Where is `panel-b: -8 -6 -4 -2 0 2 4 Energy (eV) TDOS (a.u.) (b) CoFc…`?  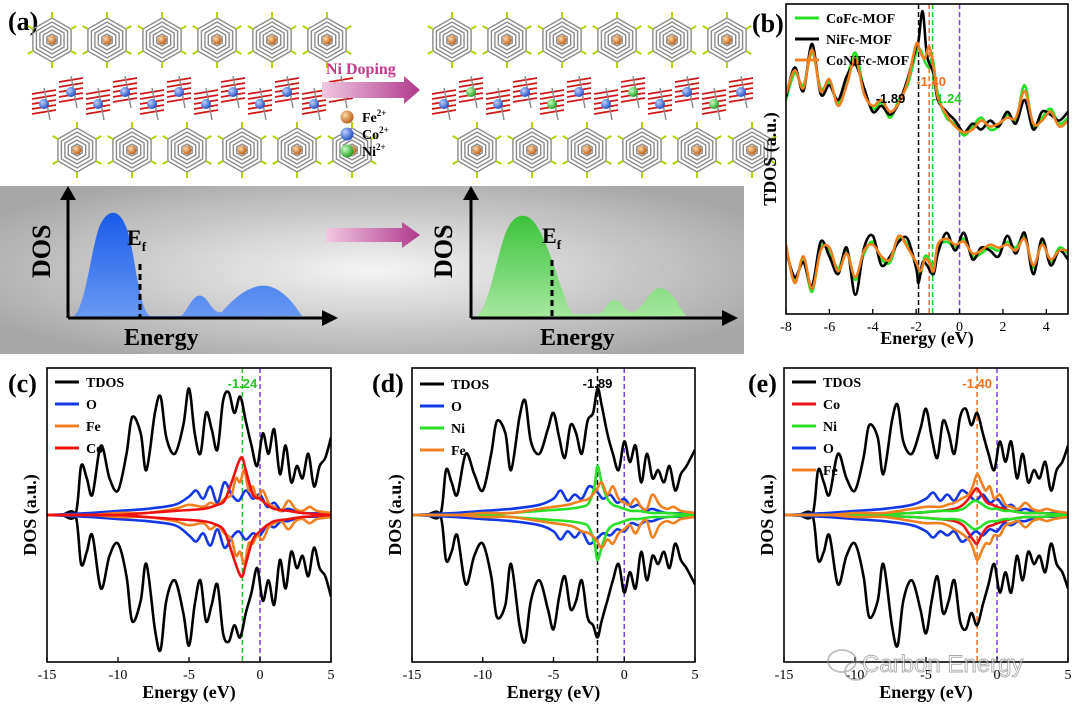
panel-b: -8 -6 -4 -2 0 2 4 Energy (eV) TDOS (a.u.) (b) CoFc… is located at coordinates (910, 176).